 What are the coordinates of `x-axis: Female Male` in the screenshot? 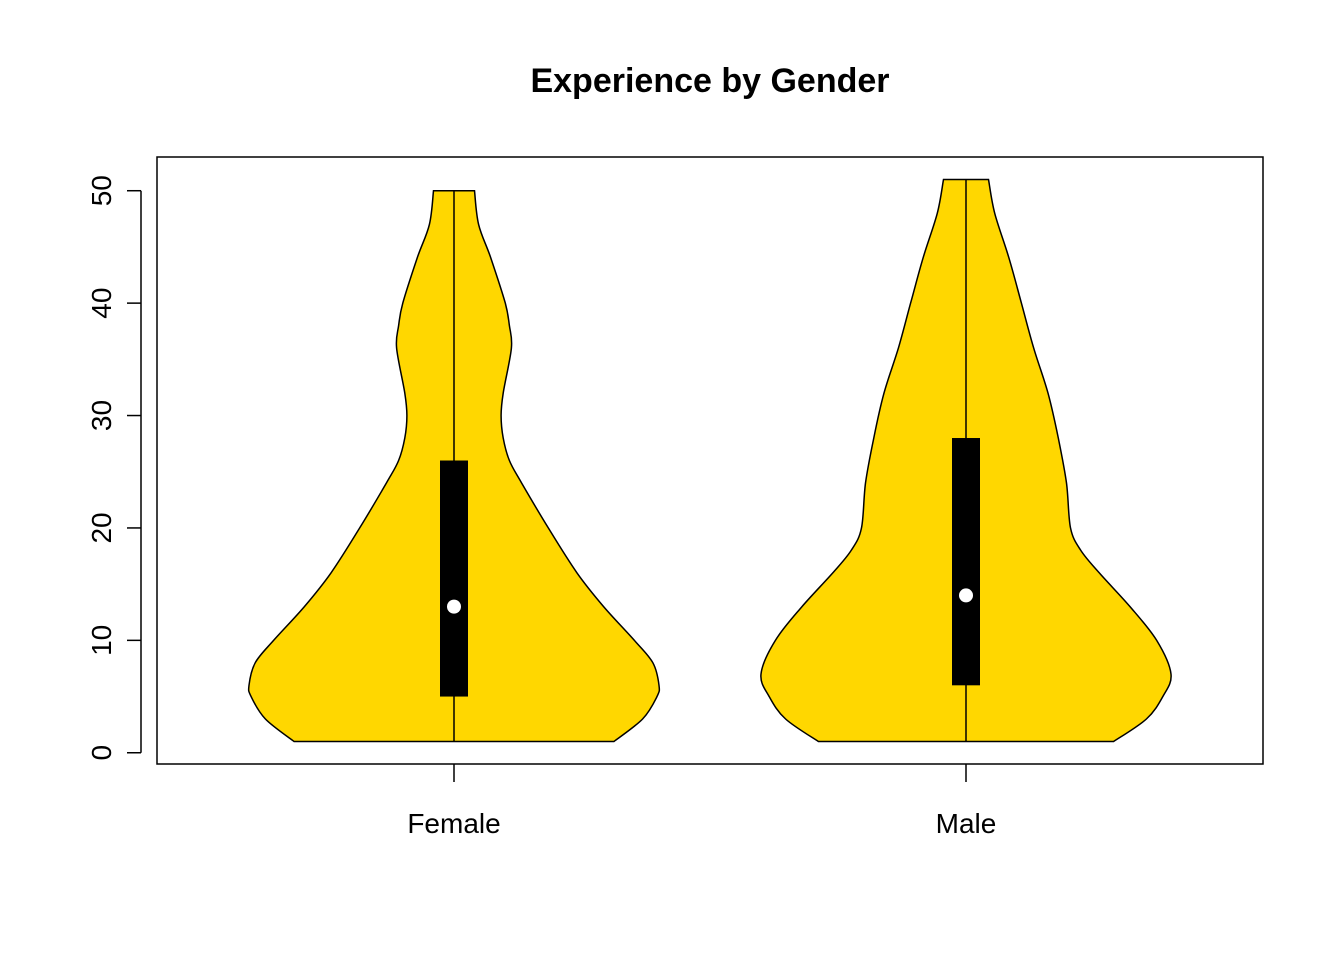 It's located at (701, 801).